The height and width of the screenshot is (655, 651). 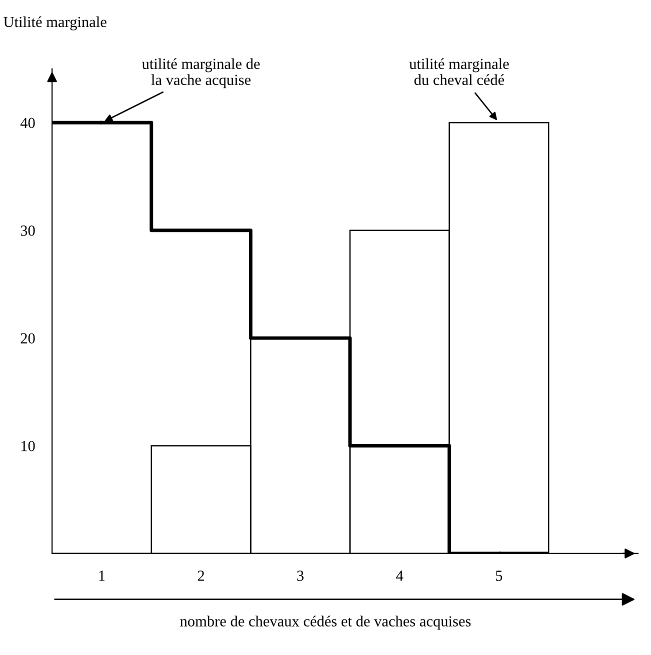 I want to click on y-tick-label: 10, so click(x=28, y=446).